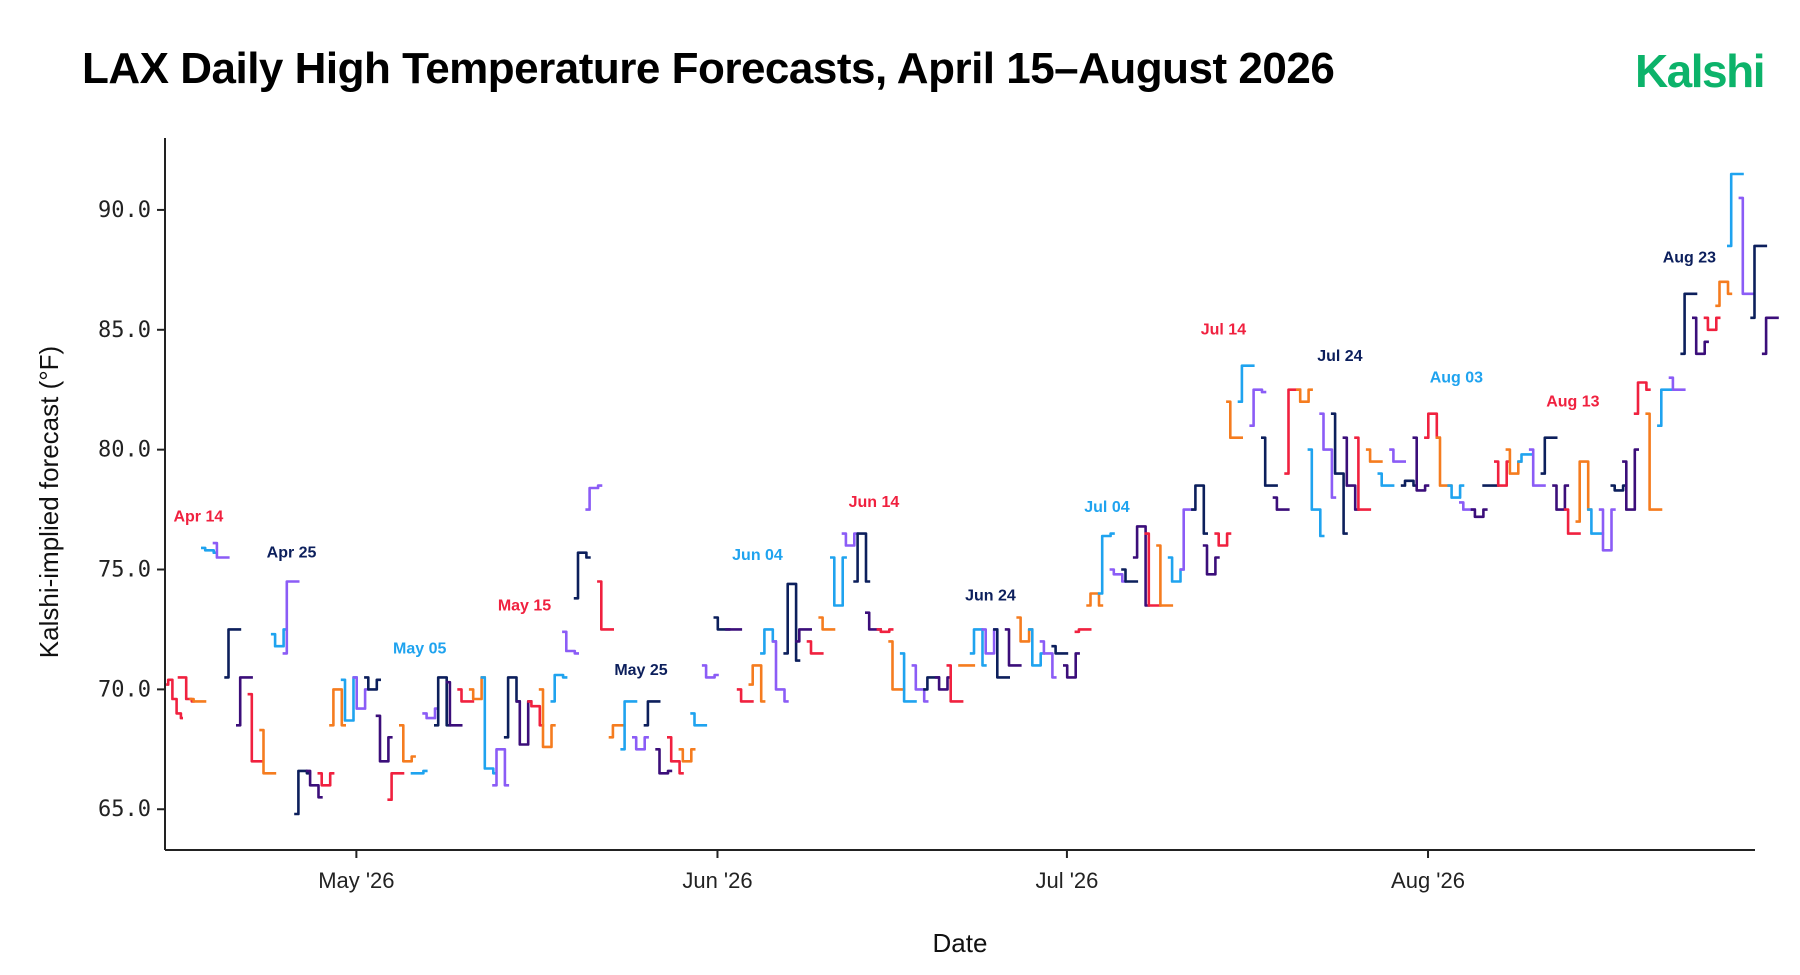 This screenshot has width=1800, height=975. What do you see at coordinates (1428, 880) in the screenshot?
I see `x-tick-label: Aug '26` at bounding box center [1428, 880].